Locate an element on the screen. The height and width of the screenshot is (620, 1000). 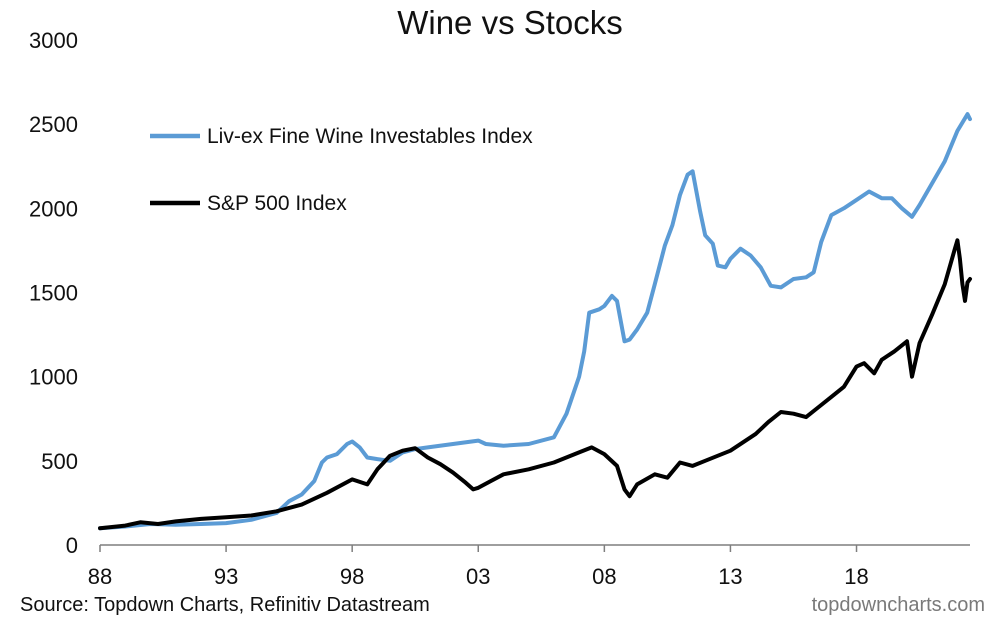
y-tick-label: 3000 is located at coordinates (53, 40).